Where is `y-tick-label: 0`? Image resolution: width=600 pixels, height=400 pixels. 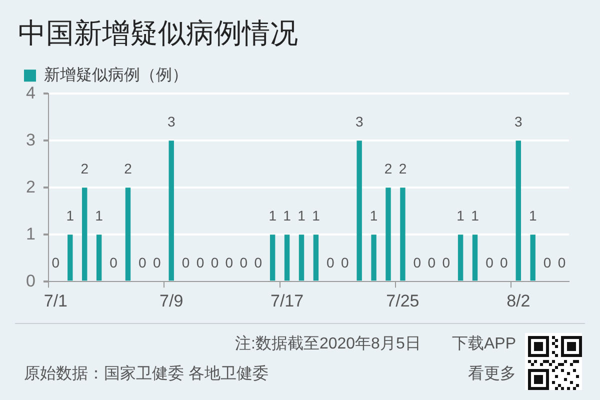
y-tick-label: 0 is located at coordinates (31, 280).